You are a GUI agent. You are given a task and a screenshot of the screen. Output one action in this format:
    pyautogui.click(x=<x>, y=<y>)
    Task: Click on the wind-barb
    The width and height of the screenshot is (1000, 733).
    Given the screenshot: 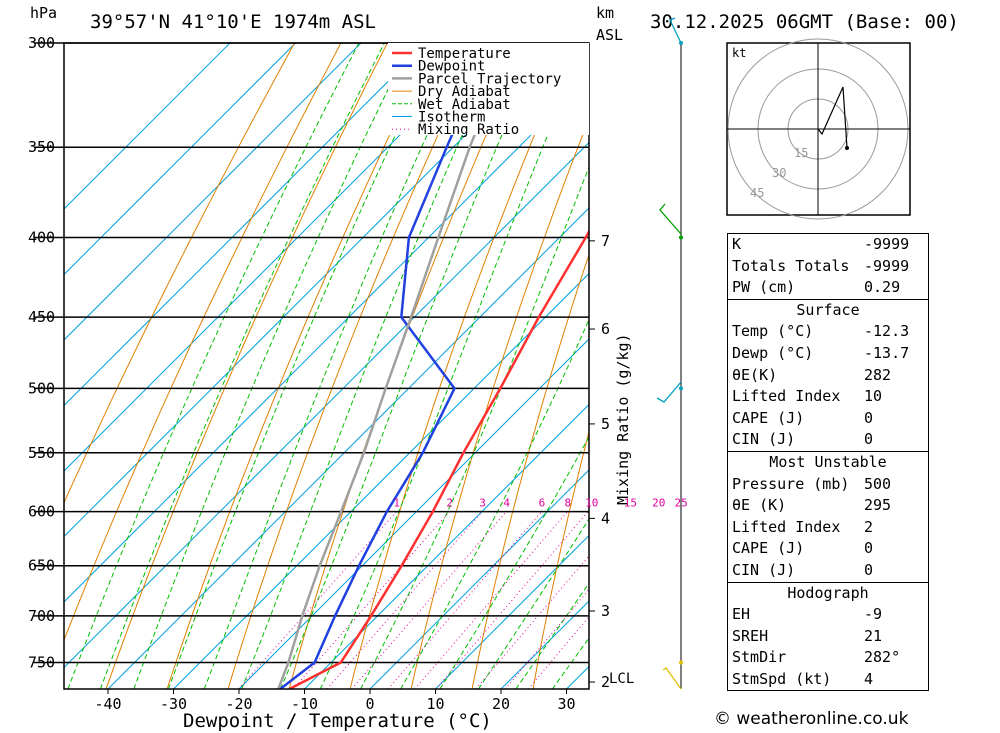 What is the action you would take?
    pyautogui.click(x=675, y=30)
    